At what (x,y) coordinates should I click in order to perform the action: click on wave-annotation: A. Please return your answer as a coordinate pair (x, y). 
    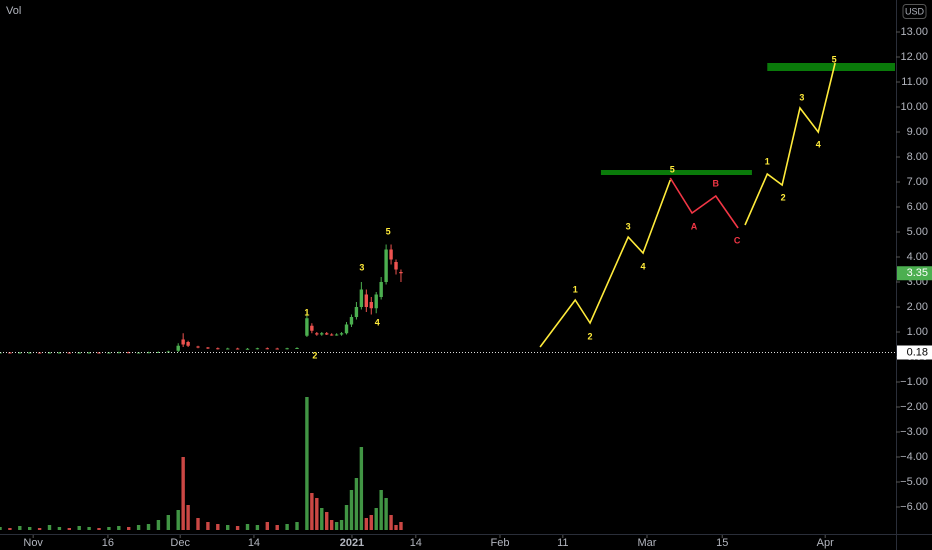
    Looking at the image, I should click on (694, 226).